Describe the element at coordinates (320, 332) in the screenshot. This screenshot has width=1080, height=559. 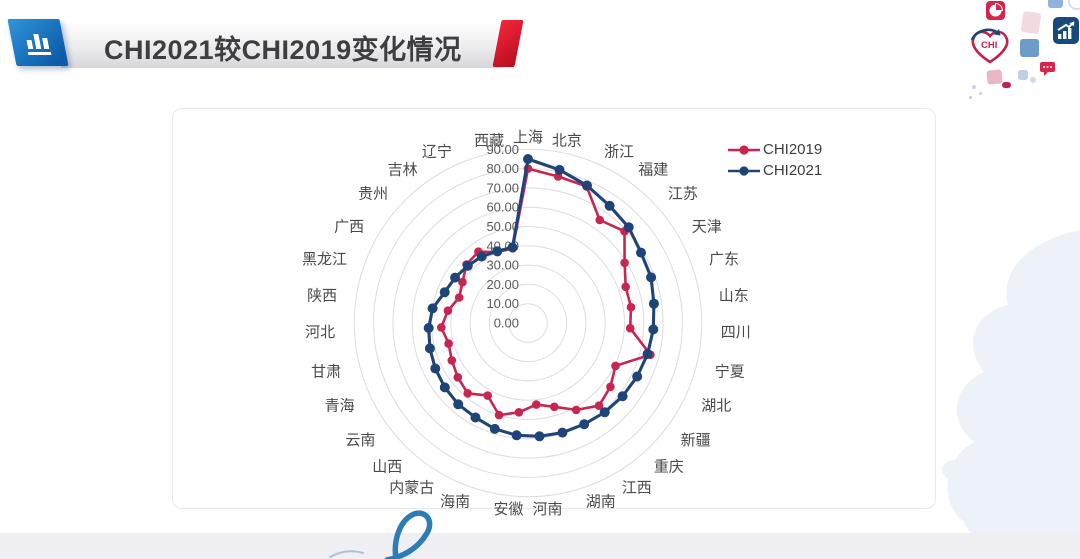
I see `category-label: 河北` at that location.